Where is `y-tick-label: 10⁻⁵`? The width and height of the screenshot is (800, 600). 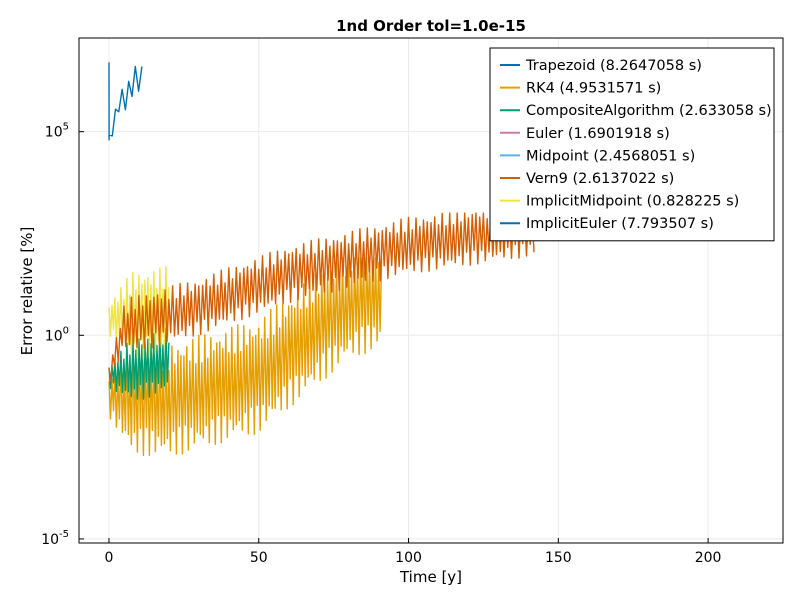 y-tick-label: 10⁻⁵ is located at coordinates (55, 538).